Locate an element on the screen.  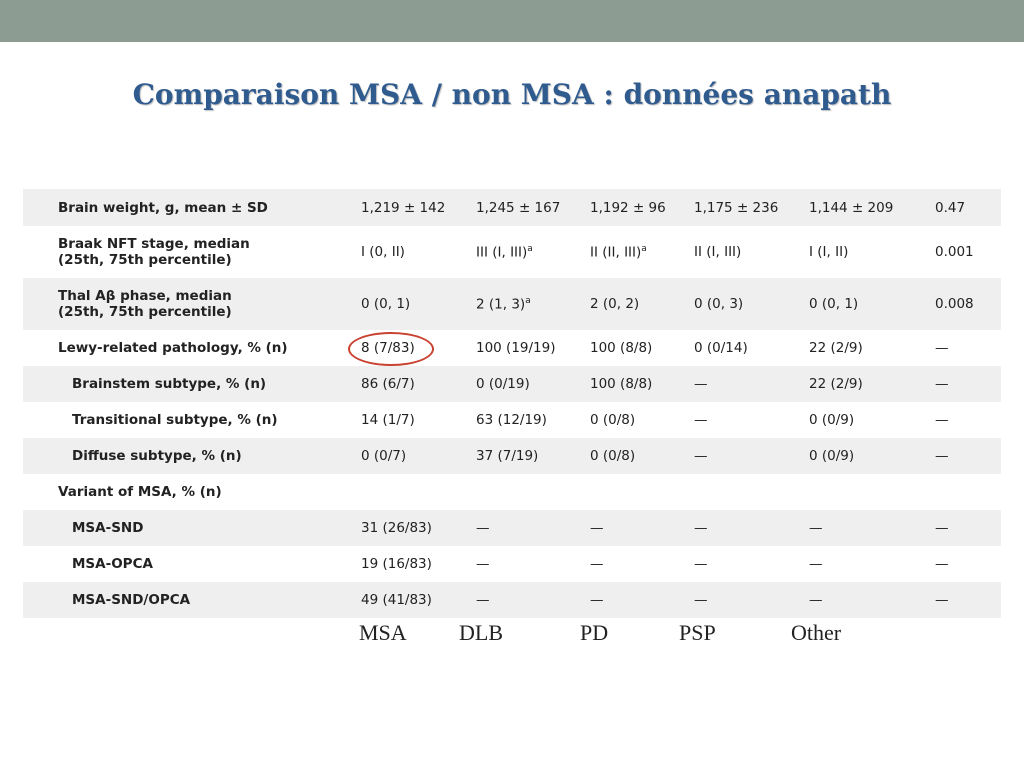
table-row: MSA-SND 31 (26/83) — — — — — is located at coordinates (512, 528).